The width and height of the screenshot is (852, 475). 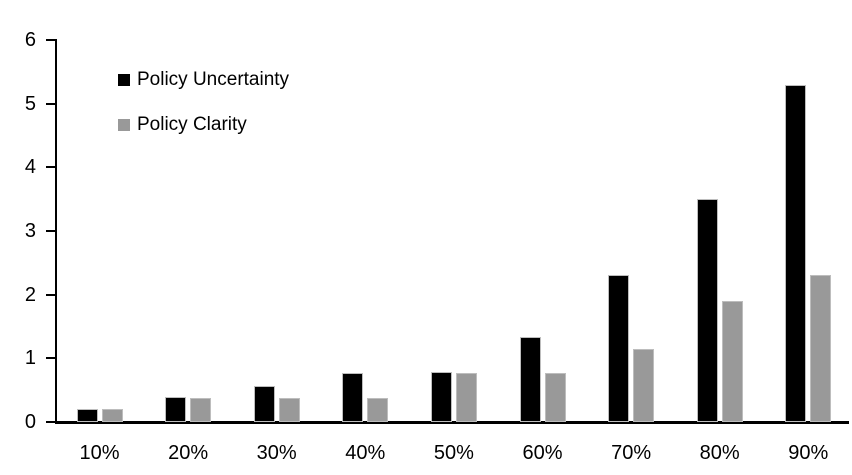 I want to click on x-axis-label: 20%, so click(x=188, y=453).